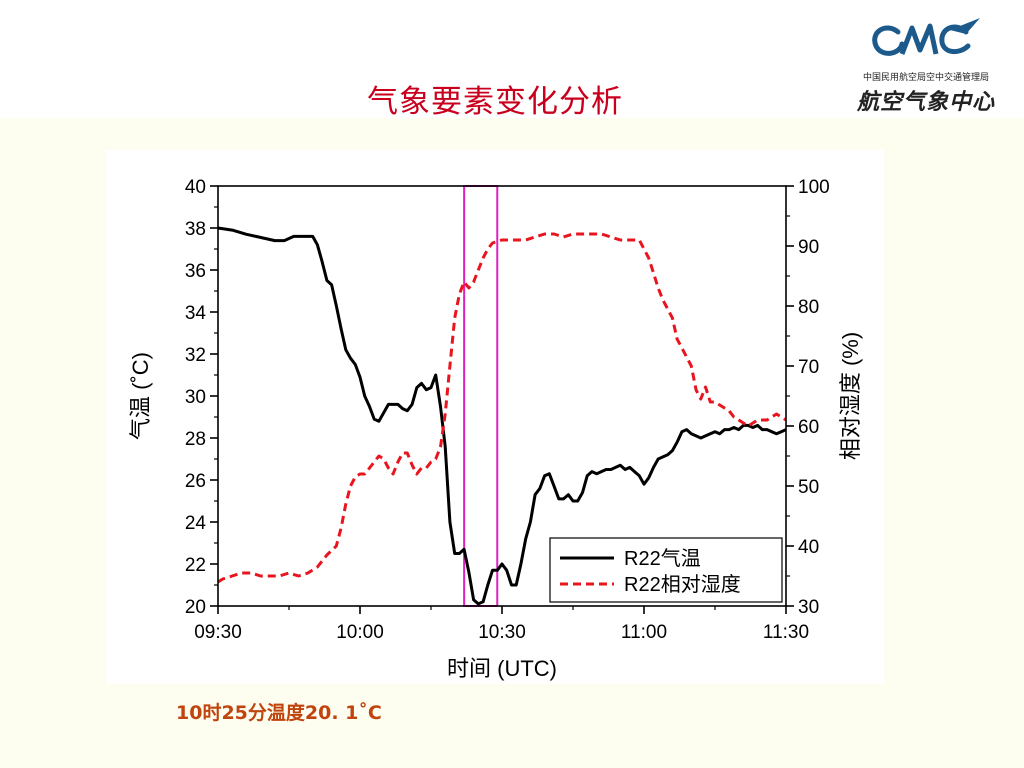  I want to click on x-axis-tick-label: 11:00, so click(644, 632).